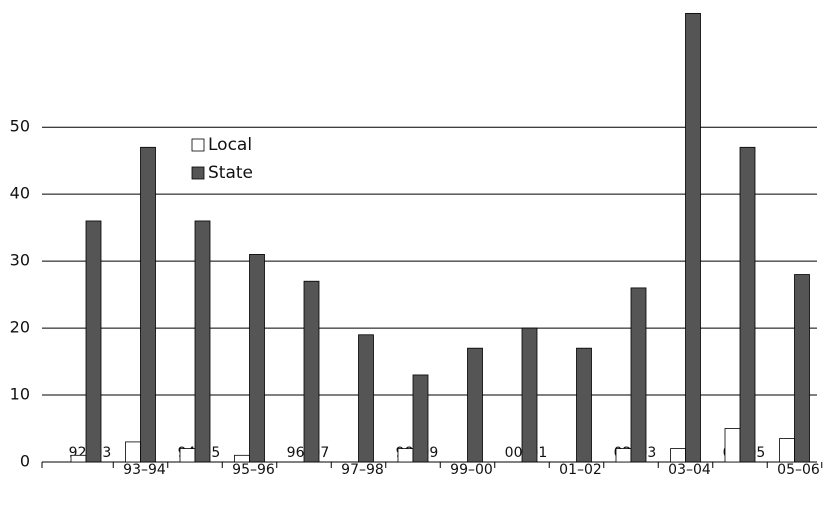  What do you see at coordinates (20, 193) in the screenshot?
I see `y-tick-label: 40` at bounding box center [20, 193].